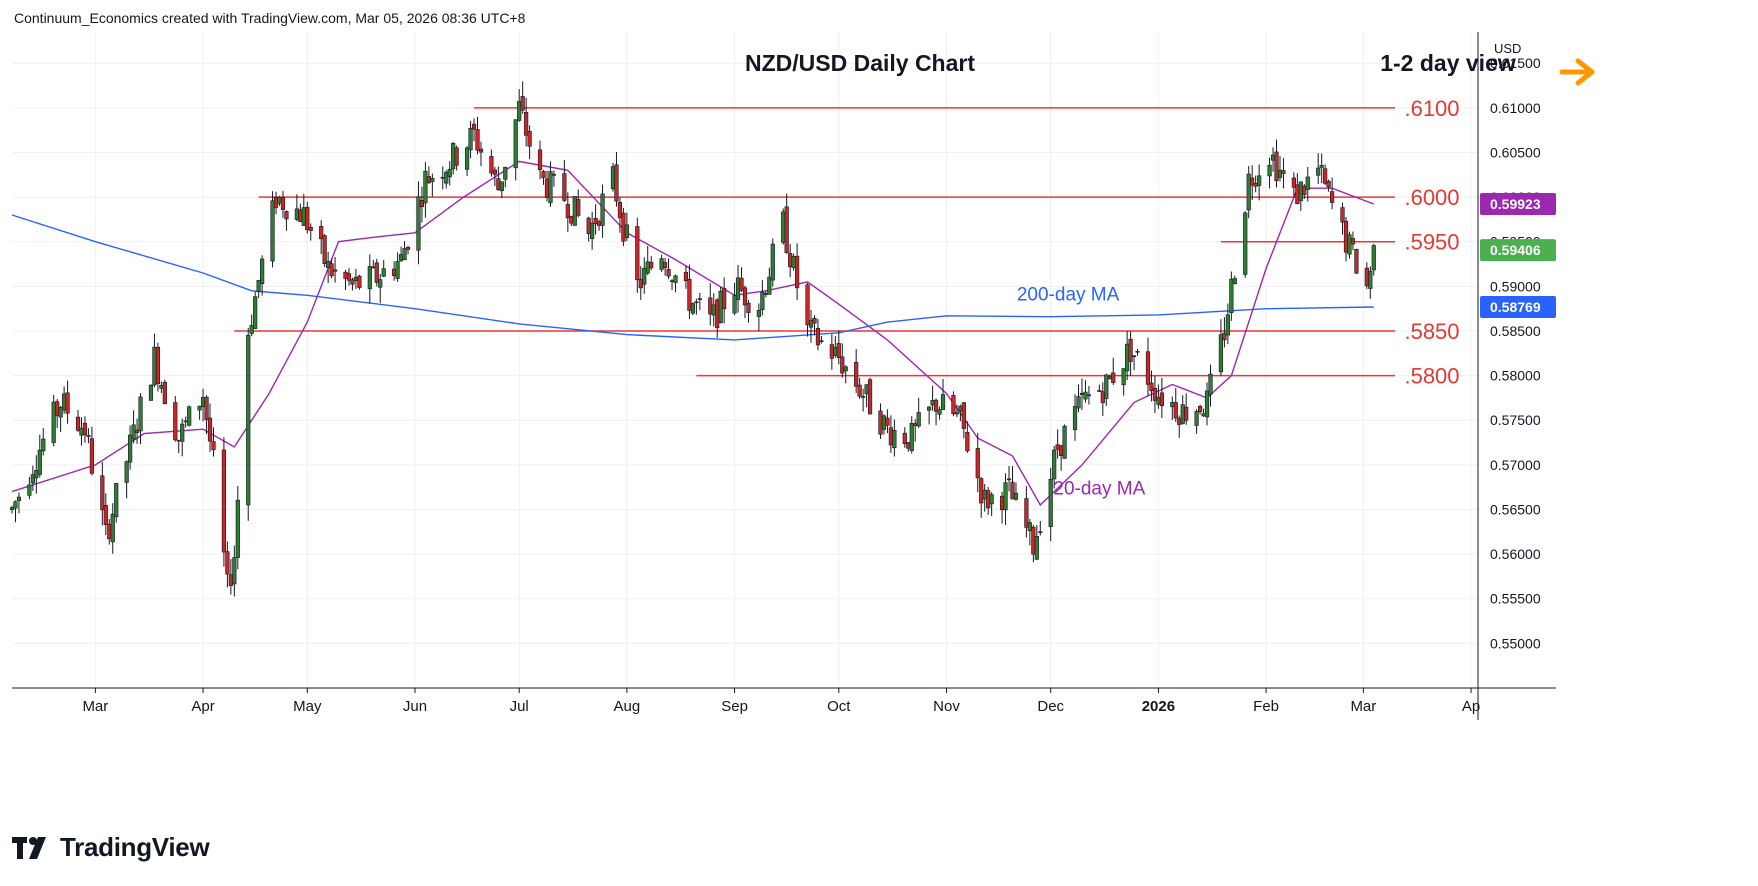 The image size is (1758, 886). I want to click on price-badge, so click(1518, 250).